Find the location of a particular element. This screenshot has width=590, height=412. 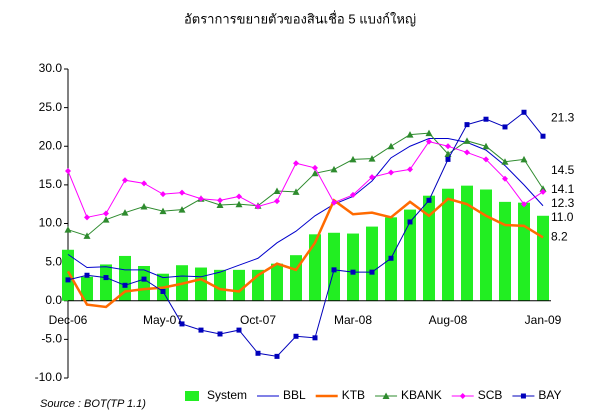

legend-label: BAY is located at coordinates (549, 395).